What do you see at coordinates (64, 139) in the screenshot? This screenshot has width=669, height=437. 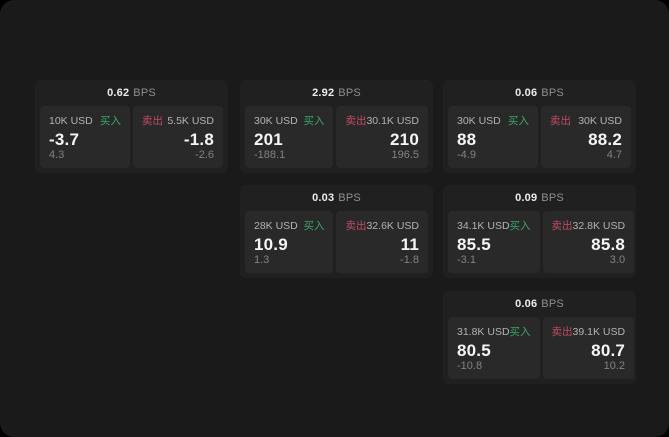 I see `buy-price: -3.7` at bounding box center [64, 139].